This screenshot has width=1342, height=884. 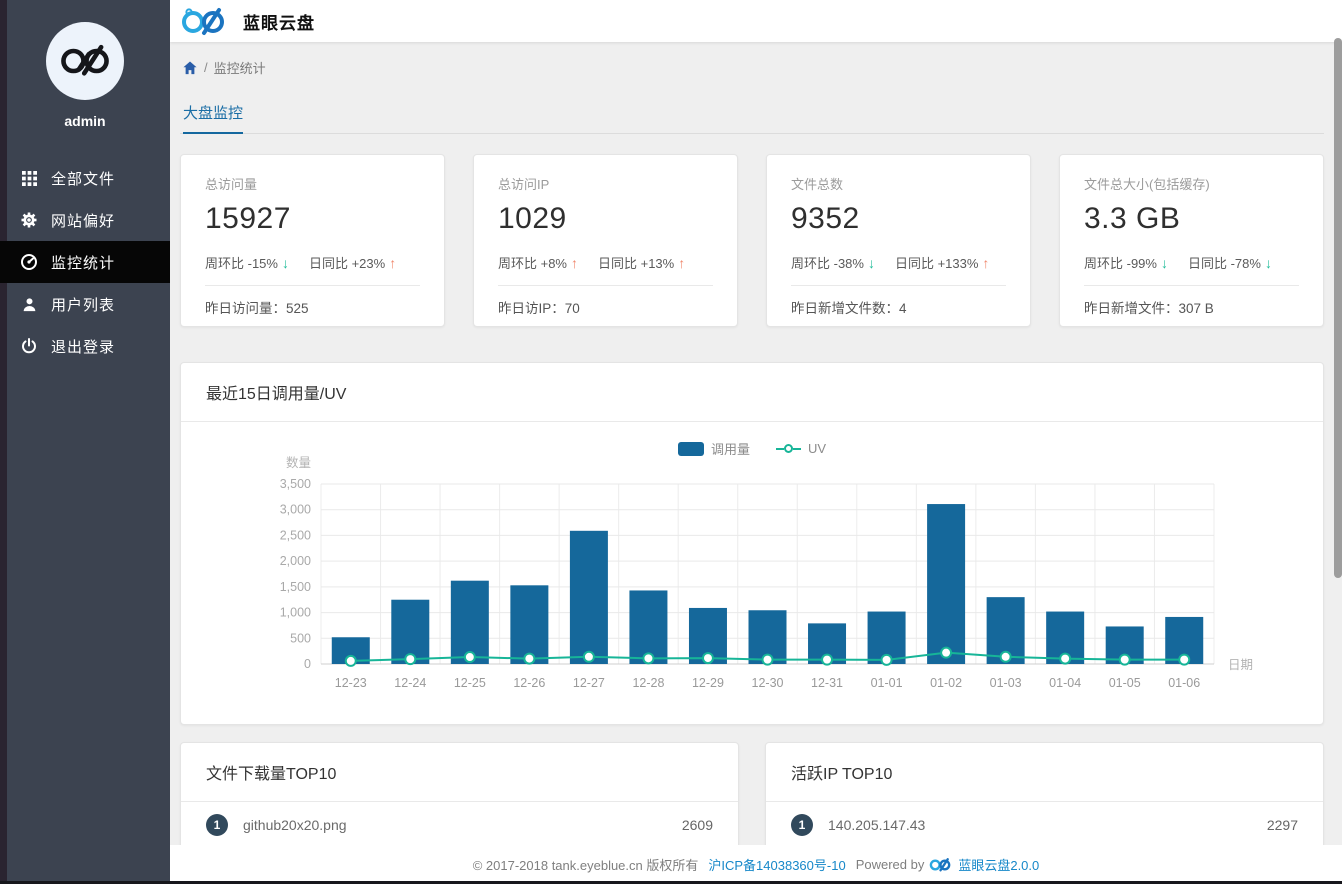 What do you see at coordinates (295, 535) in the screenshot?
I see `svg-text: 2,500` at bounding box center [295, 535].